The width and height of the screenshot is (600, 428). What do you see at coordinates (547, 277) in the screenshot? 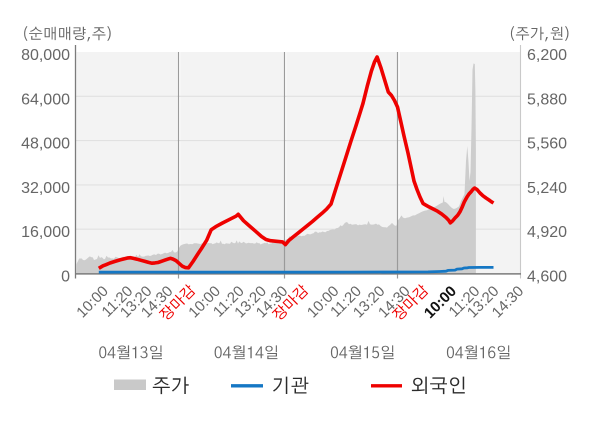
I see `svg-text: 4,600` at bounding box center [547, 277].